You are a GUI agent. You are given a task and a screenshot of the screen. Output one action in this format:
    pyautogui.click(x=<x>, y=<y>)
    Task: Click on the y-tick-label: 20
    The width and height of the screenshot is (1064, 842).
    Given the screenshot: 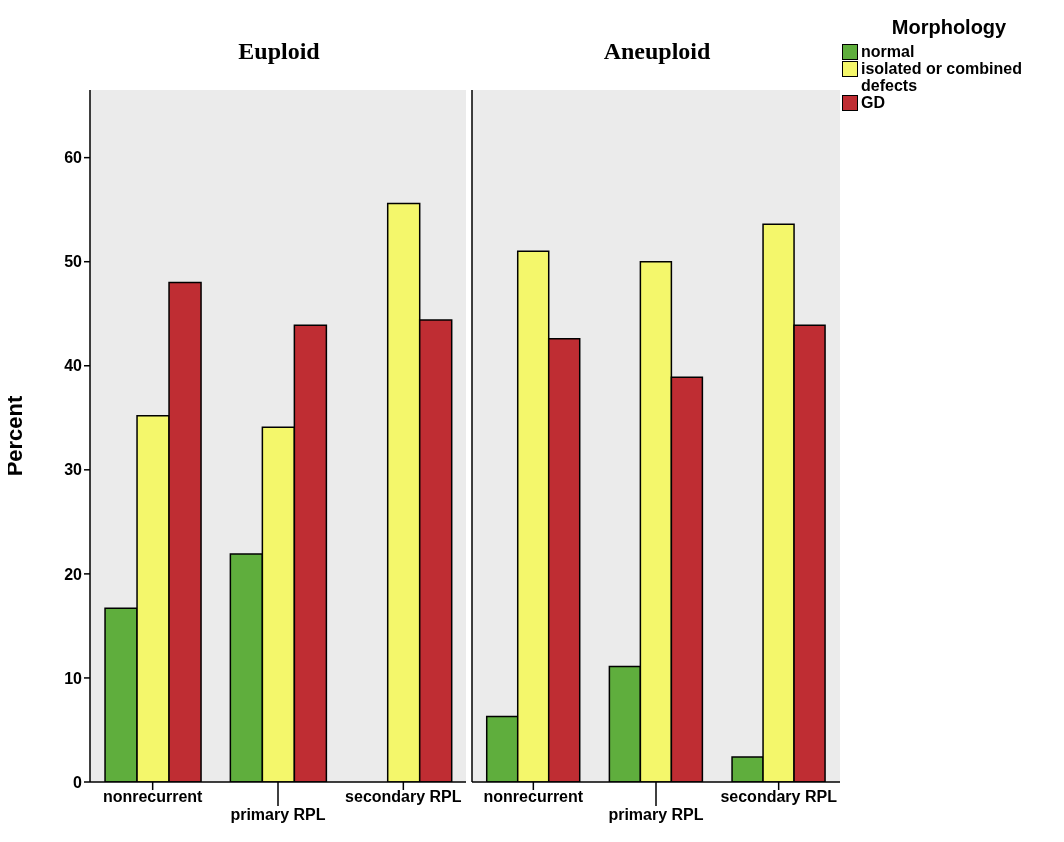 What is the action you would take?
    pyautogui.click(x=73, y=574)
    